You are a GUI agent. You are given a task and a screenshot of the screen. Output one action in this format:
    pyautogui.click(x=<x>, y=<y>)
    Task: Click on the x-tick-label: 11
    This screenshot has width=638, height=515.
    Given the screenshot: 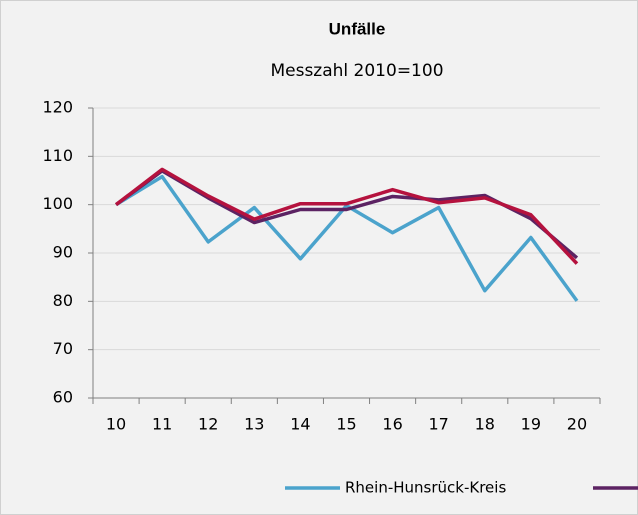 What is the action you would take?
    pyautogui.click(x=162, y=424)
    